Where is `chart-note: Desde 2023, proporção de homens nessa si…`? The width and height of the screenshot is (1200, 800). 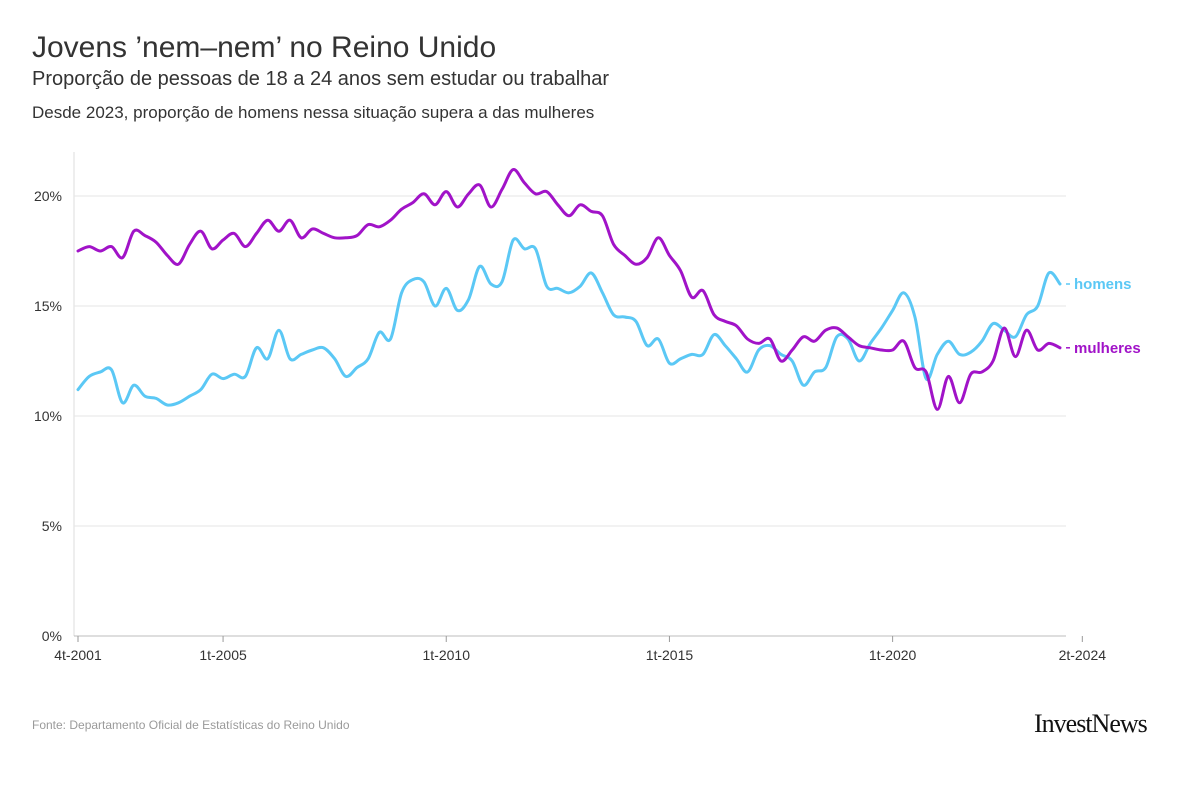
chart-note: Desde 2023, proporção de homens nessa si… is located at coordinates (313, 112).